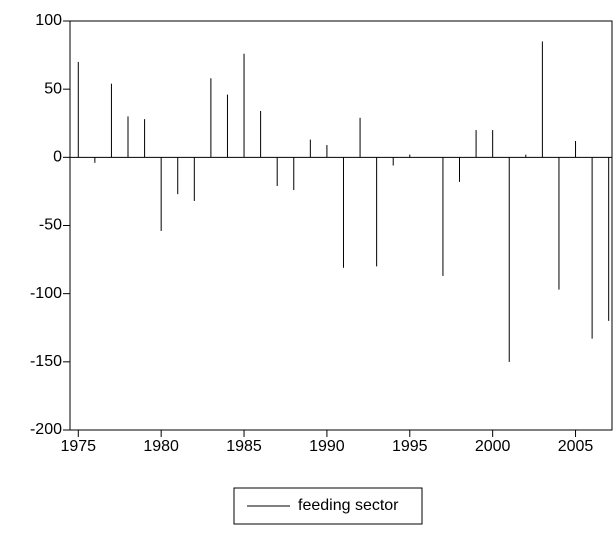  I want to click on y-tick-label: 50, so click(53, 88).